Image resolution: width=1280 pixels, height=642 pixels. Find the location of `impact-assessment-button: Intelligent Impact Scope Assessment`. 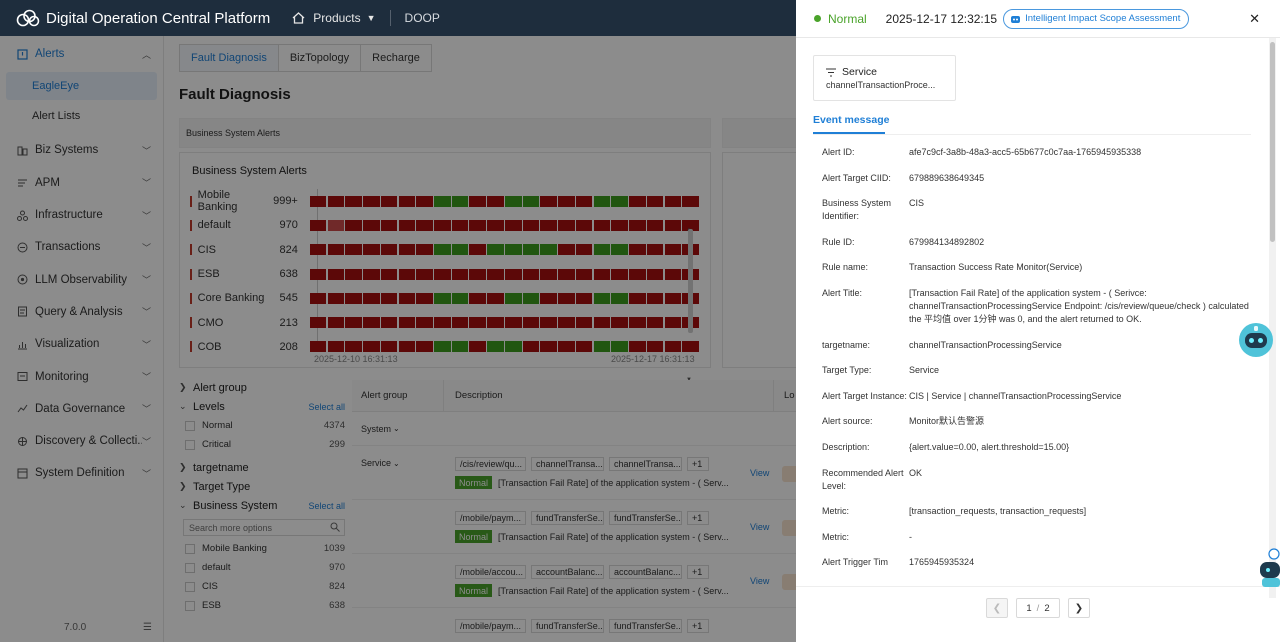

impact-assessment-button: Intelligent Impact Scope Assessment is located at coordinates (1096, 18).